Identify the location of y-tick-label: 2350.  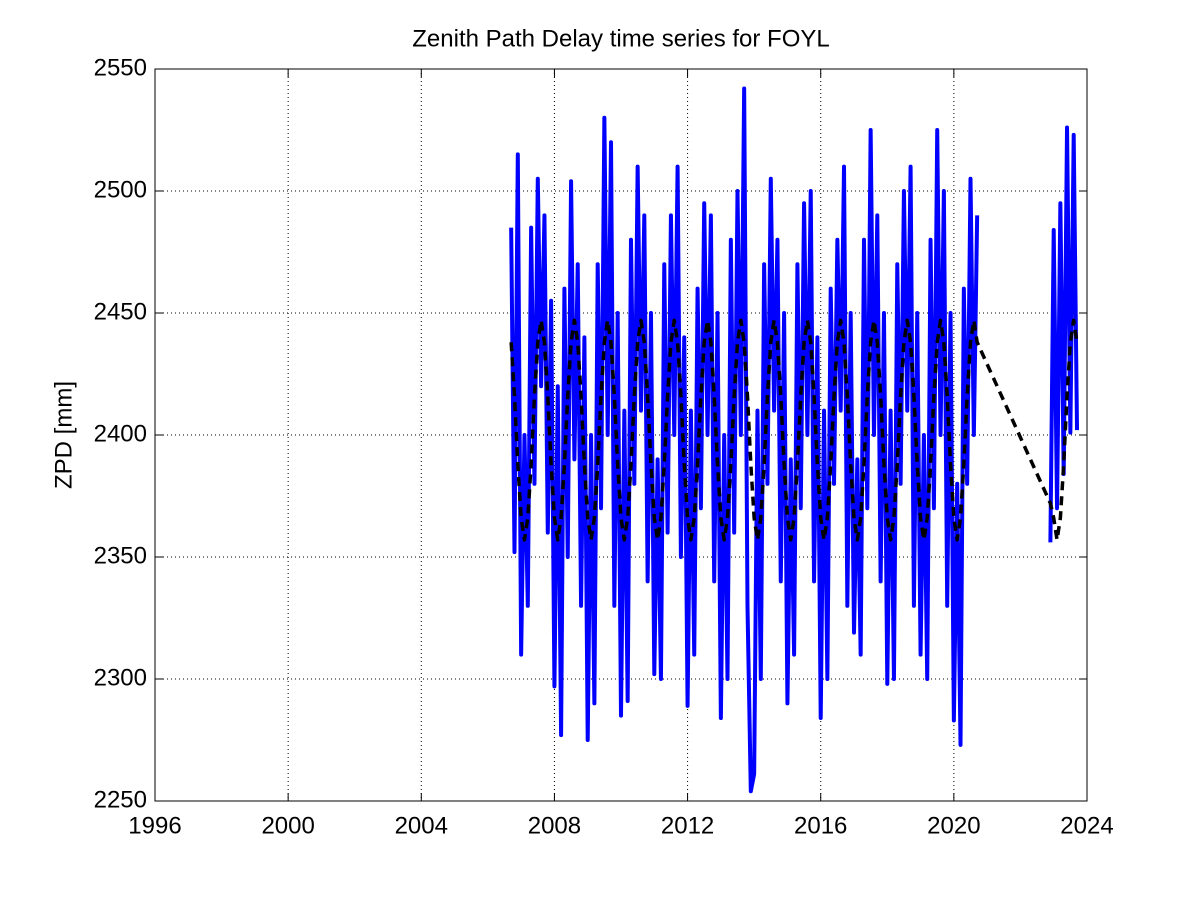
(120, 555).